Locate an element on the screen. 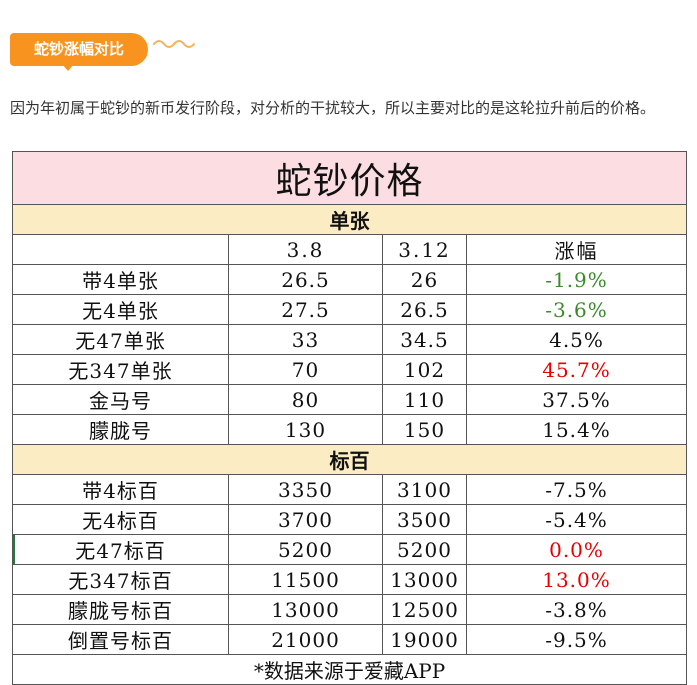 The width and height of the screenshot is (697, 685). section-header-row: 标百 is located at coordinates (349, 459).